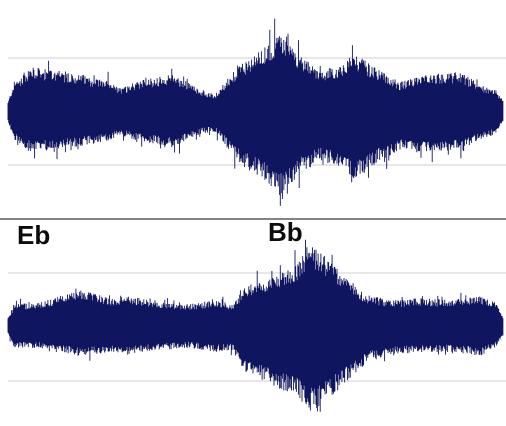 The image size is (506, 426). I want to click on chord-marker-bb: Bb, so click(285, 232).